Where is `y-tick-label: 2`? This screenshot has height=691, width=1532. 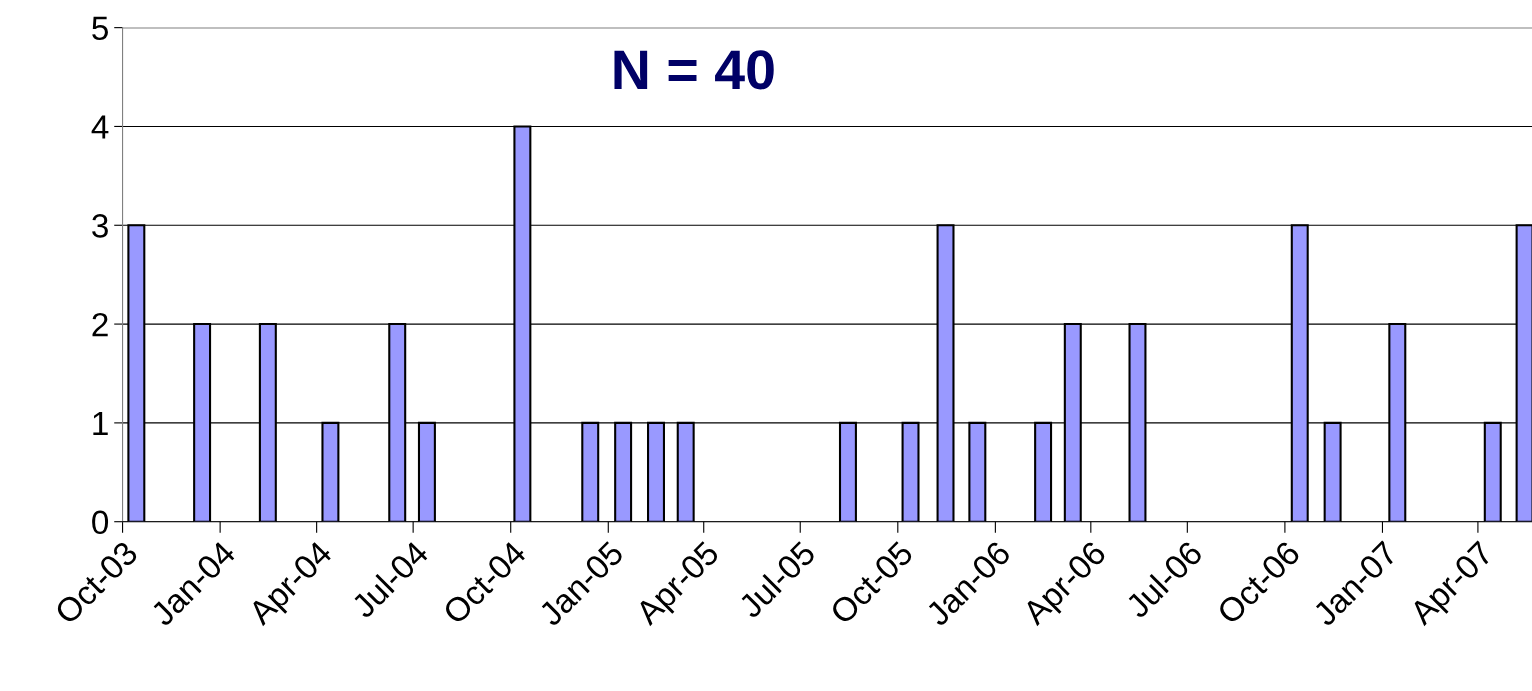
y-tick-label: 2 is located at coordinates (100, 324).